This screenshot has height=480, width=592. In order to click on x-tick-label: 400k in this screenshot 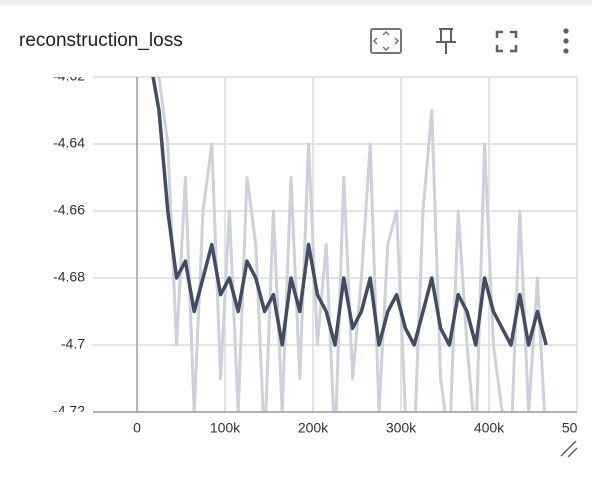, I will do `click(489, 428)`.